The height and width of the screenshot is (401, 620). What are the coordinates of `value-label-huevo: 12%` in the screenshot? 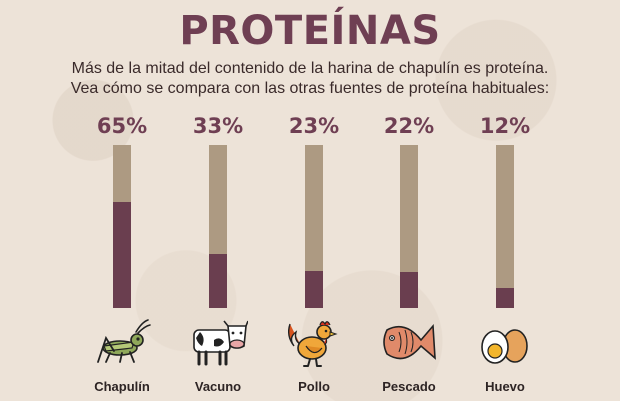 It's located at (505, 126).